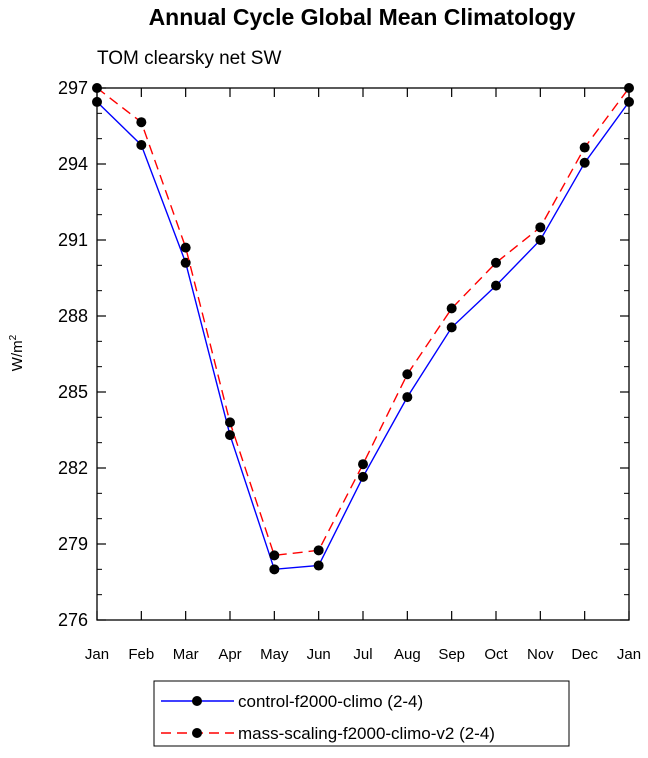 This screenshot has width=648, height=758. Describe the element at coordinates (407, 654) in the screenshot. I see `x-tick-label: Aug` at that location.